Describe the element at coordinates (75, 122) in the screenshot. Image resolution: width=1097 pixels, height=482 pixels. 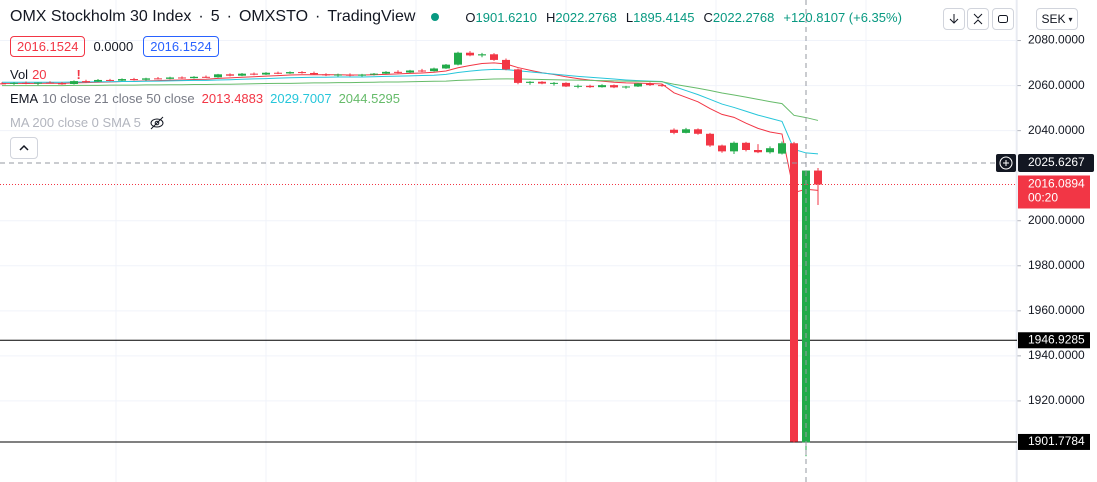
I see `ma-label: MA 200 close 0 SMA 5` at that location.